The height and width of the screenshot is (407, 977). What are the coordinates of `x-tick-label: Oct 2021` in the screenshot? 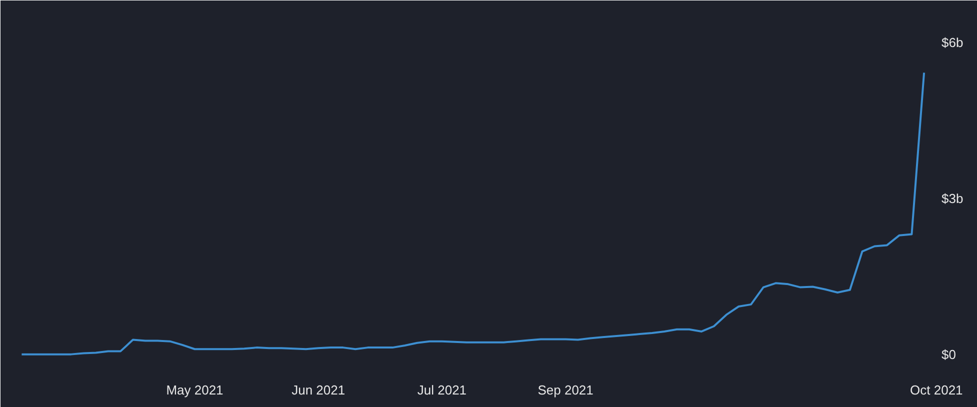 It's located at (936, 390).